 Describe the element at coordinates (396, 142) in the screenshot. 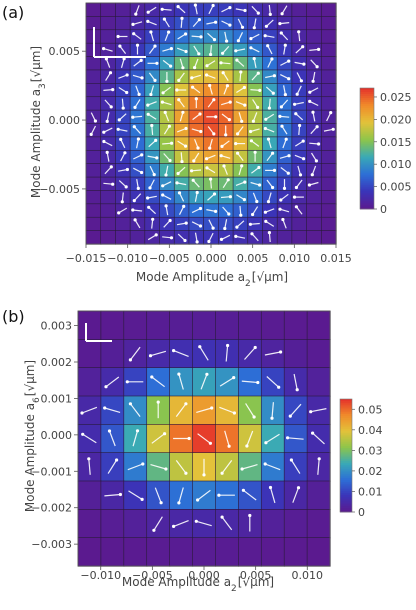

I see `colorbar-tick-label: 0.015` at that location.